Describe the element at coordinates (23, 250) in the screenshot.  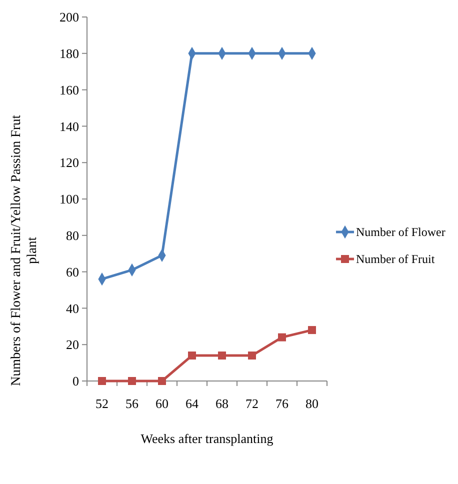
I see `y-axis-title: Numbers of Flower and Fruit/Yellow Passion Frut plant` at that location.